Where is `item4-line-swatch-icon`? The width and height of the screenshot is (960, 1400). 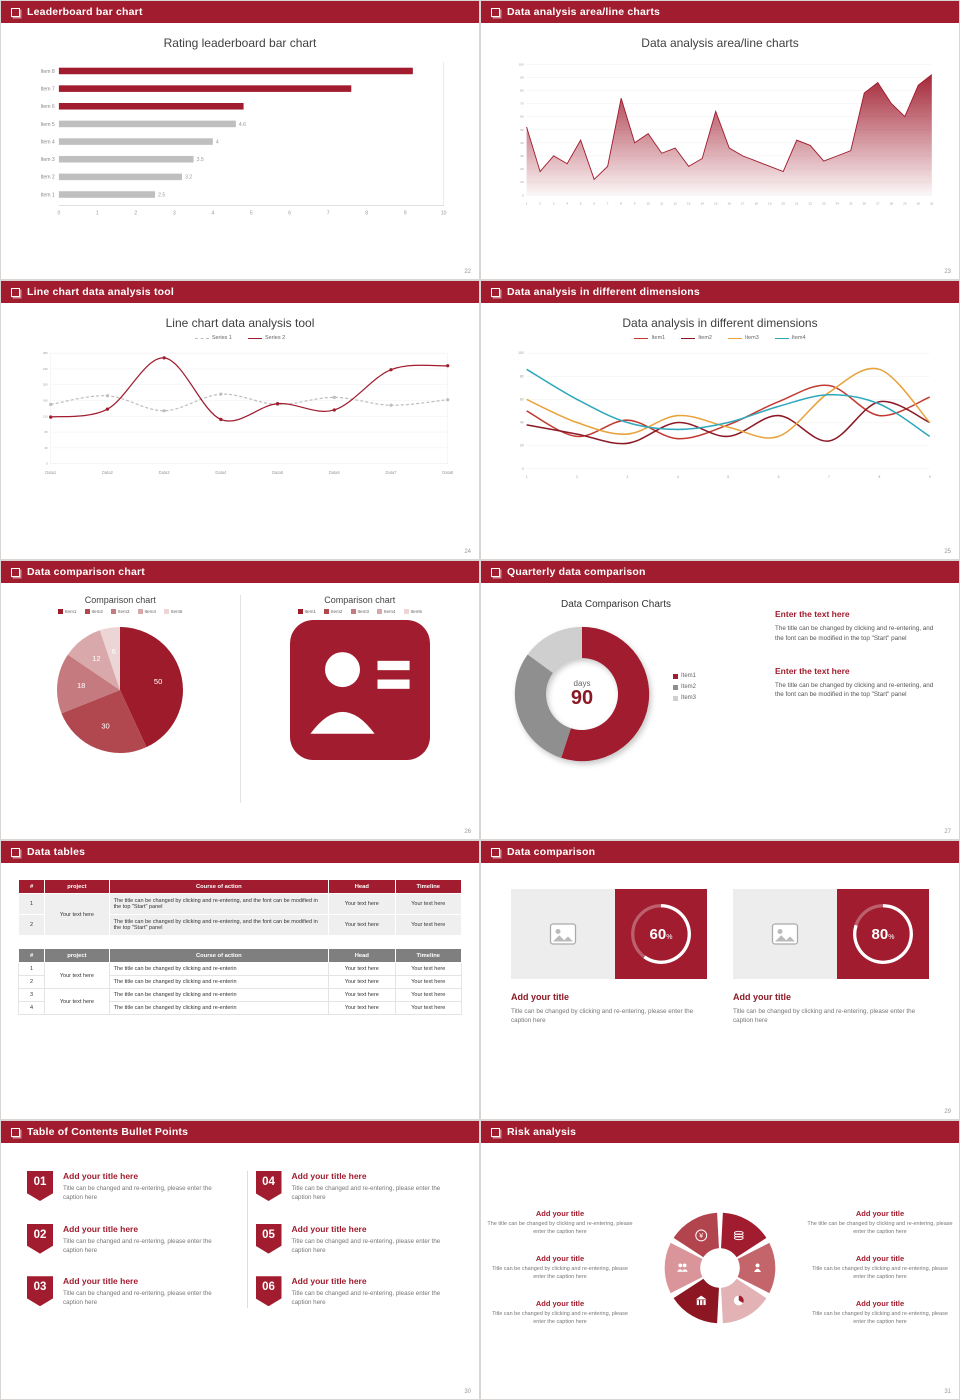 item4-line-swatch-icon is located at coordinates (781, 338).